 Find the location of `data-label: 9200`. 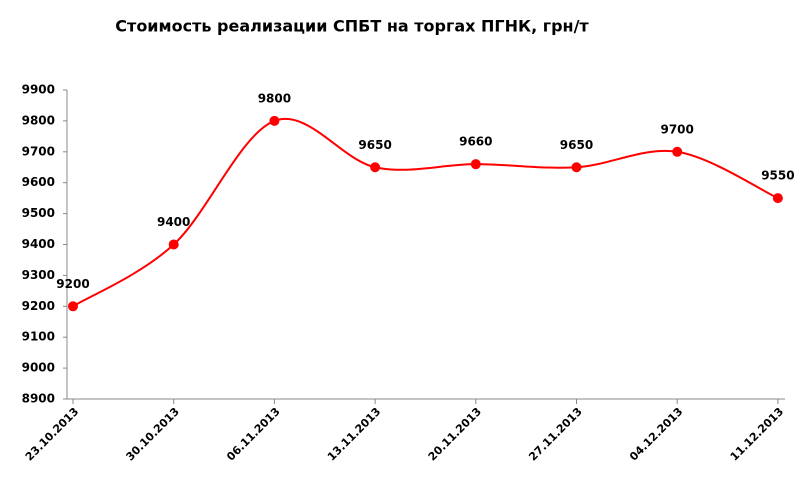

data-label: 9200 is located at coordinates (72, 284).